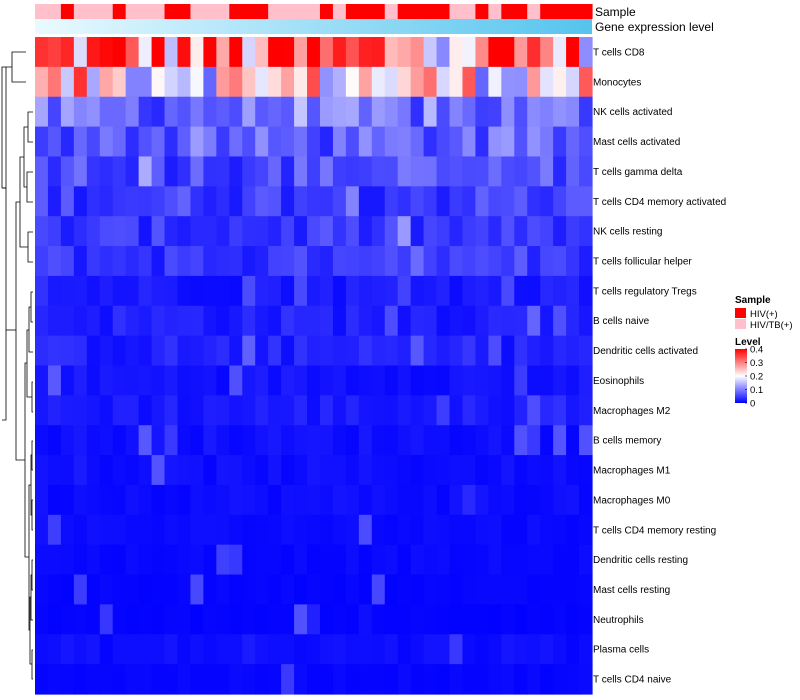  Describe the element at coordinates (314, 11) in the screenshot. I see `sample-annotation-bar` at that location.